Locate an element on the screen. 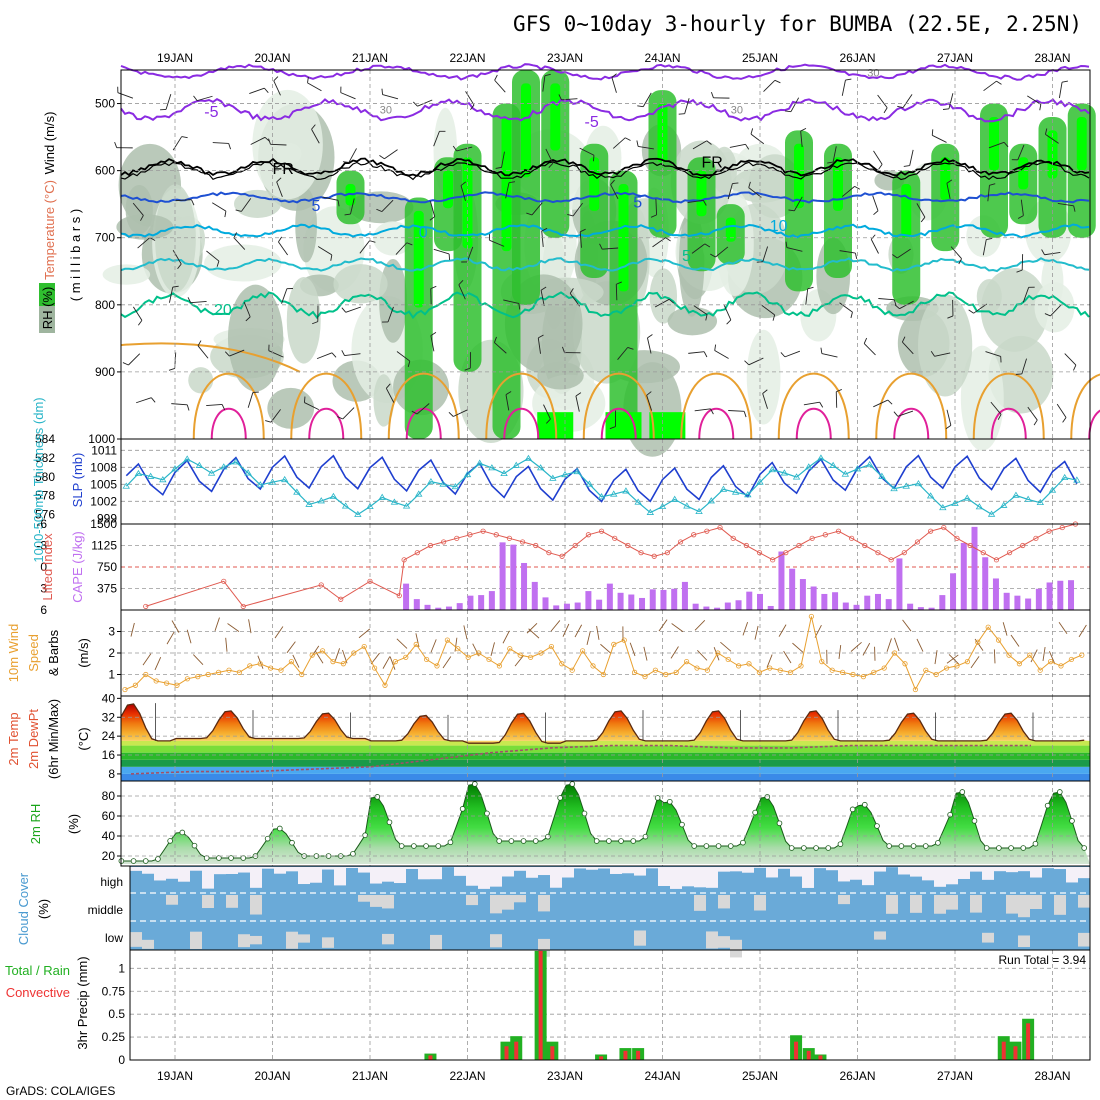 The height and width of the screenshot is (1100, 1100). date-label-top: 24JAN is located at coordinates (662, 58).